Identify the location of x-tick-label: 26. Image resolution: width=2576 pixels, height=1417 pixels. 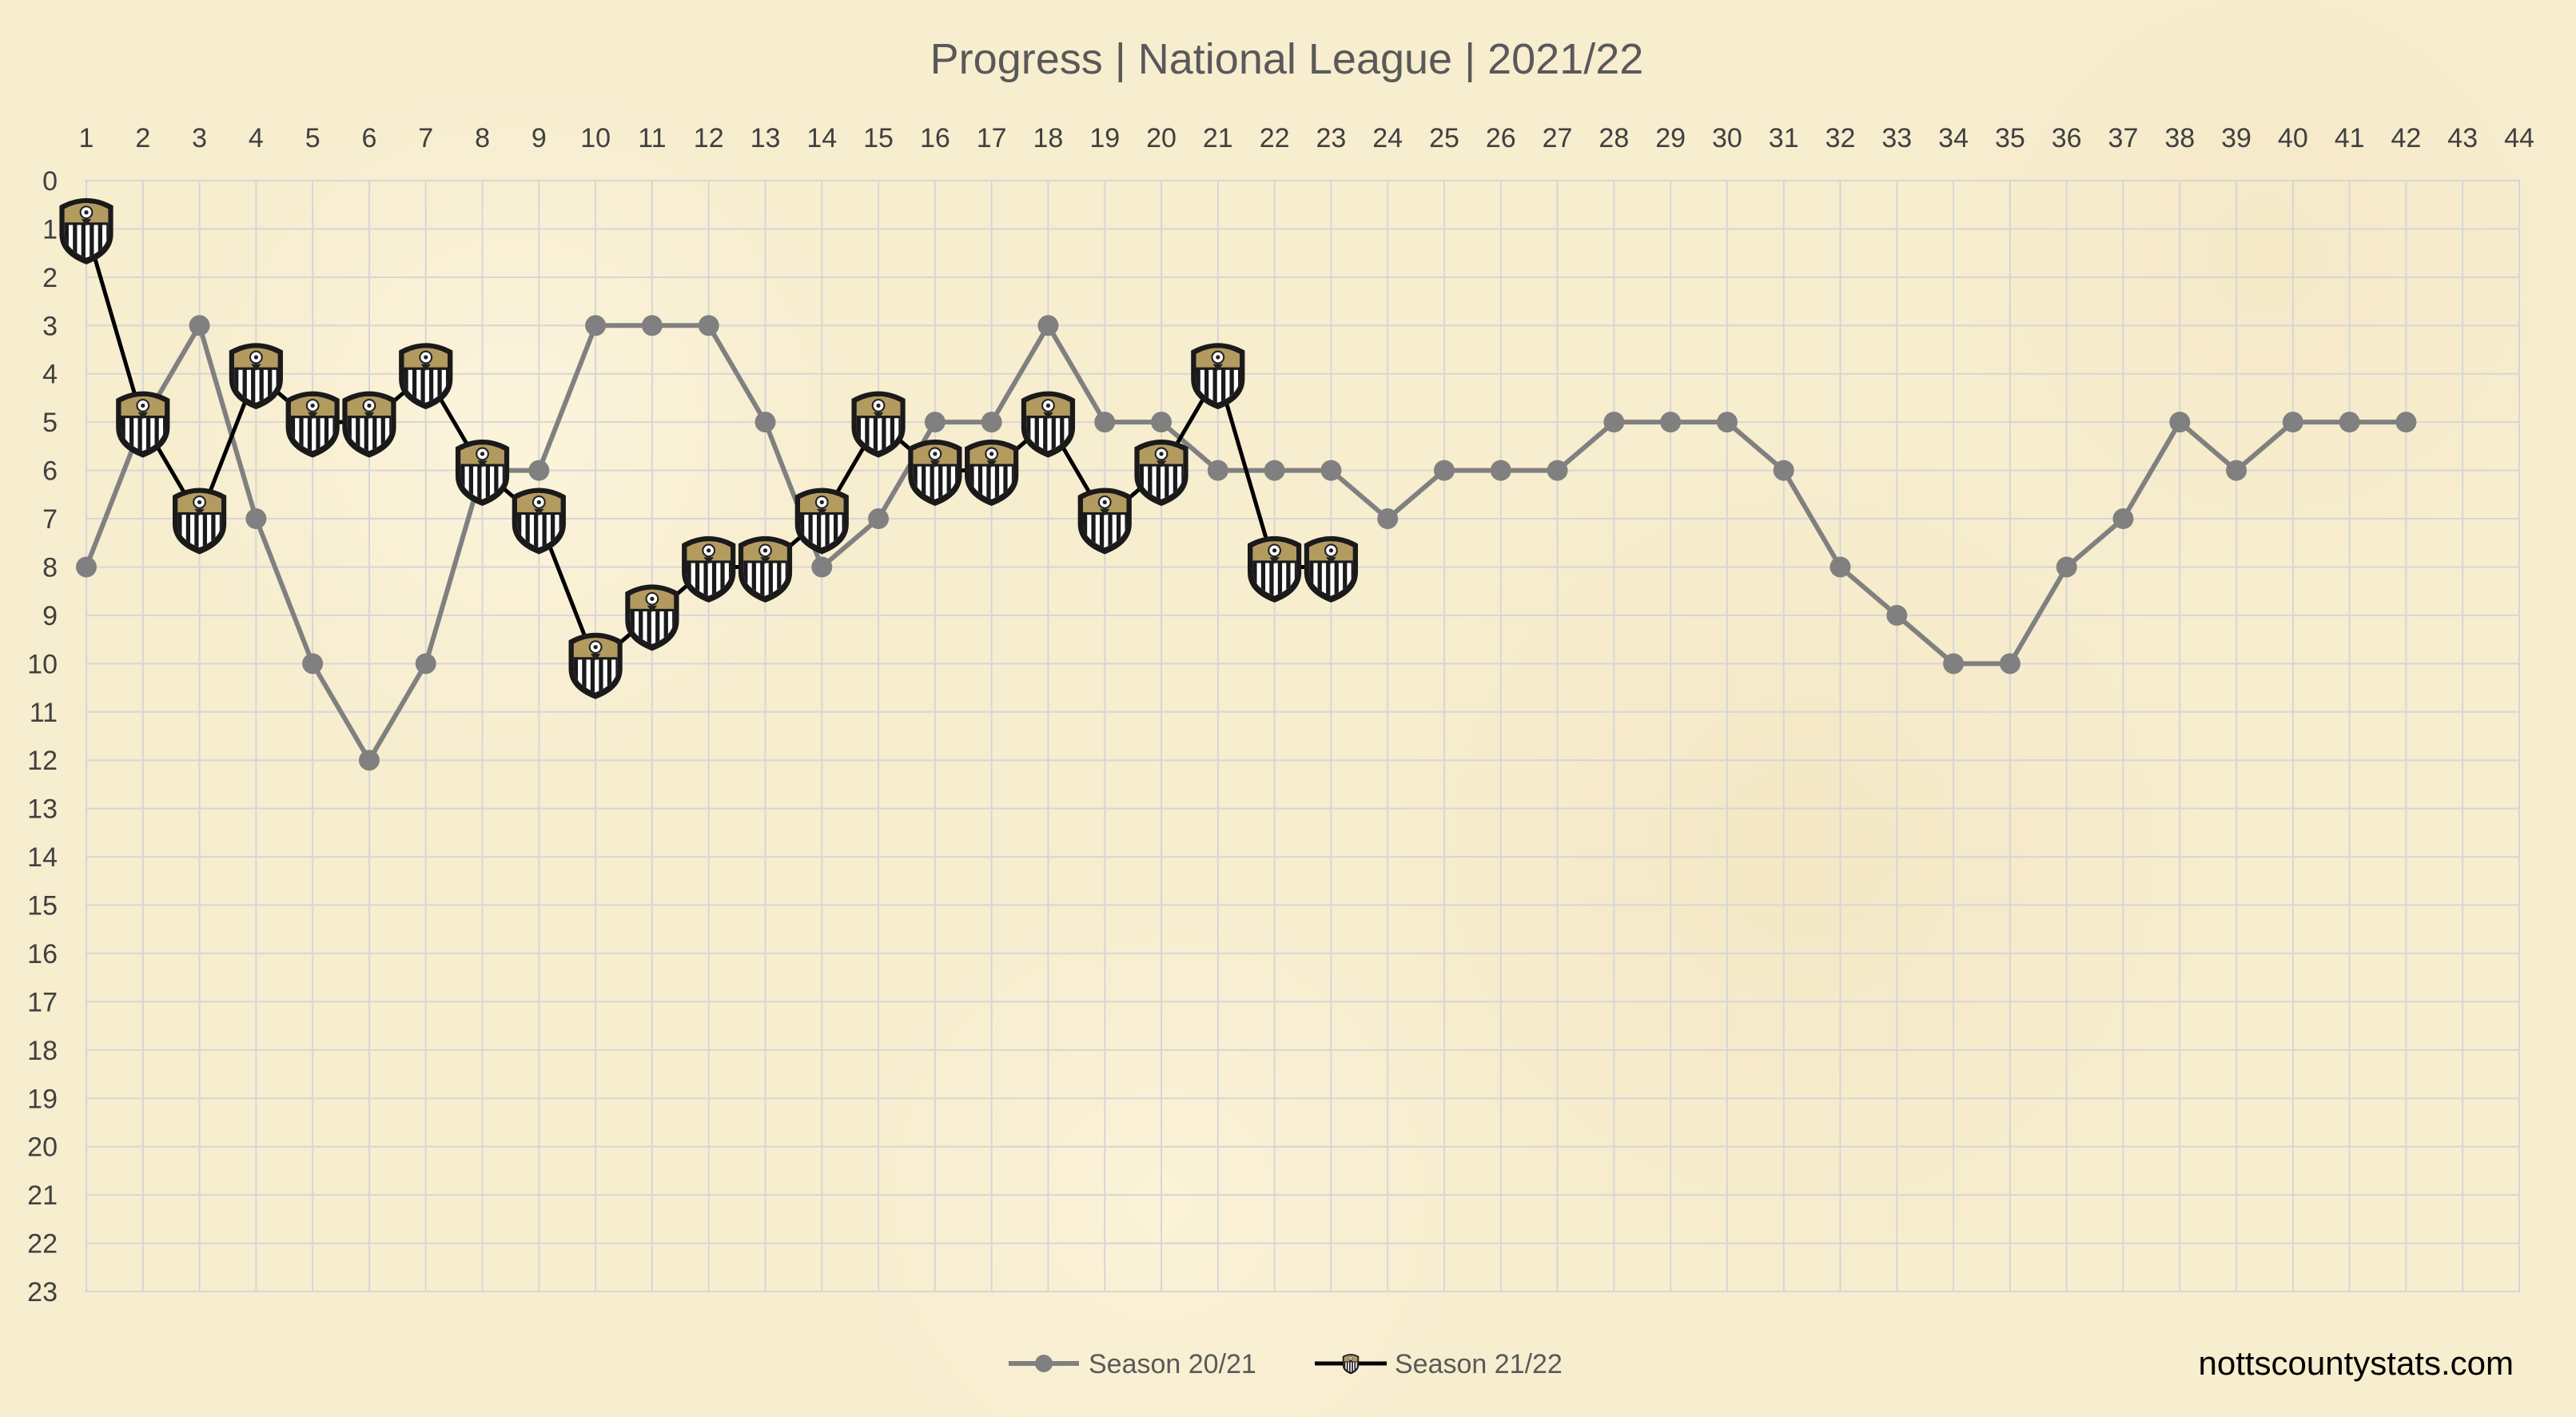
(1501, 138).